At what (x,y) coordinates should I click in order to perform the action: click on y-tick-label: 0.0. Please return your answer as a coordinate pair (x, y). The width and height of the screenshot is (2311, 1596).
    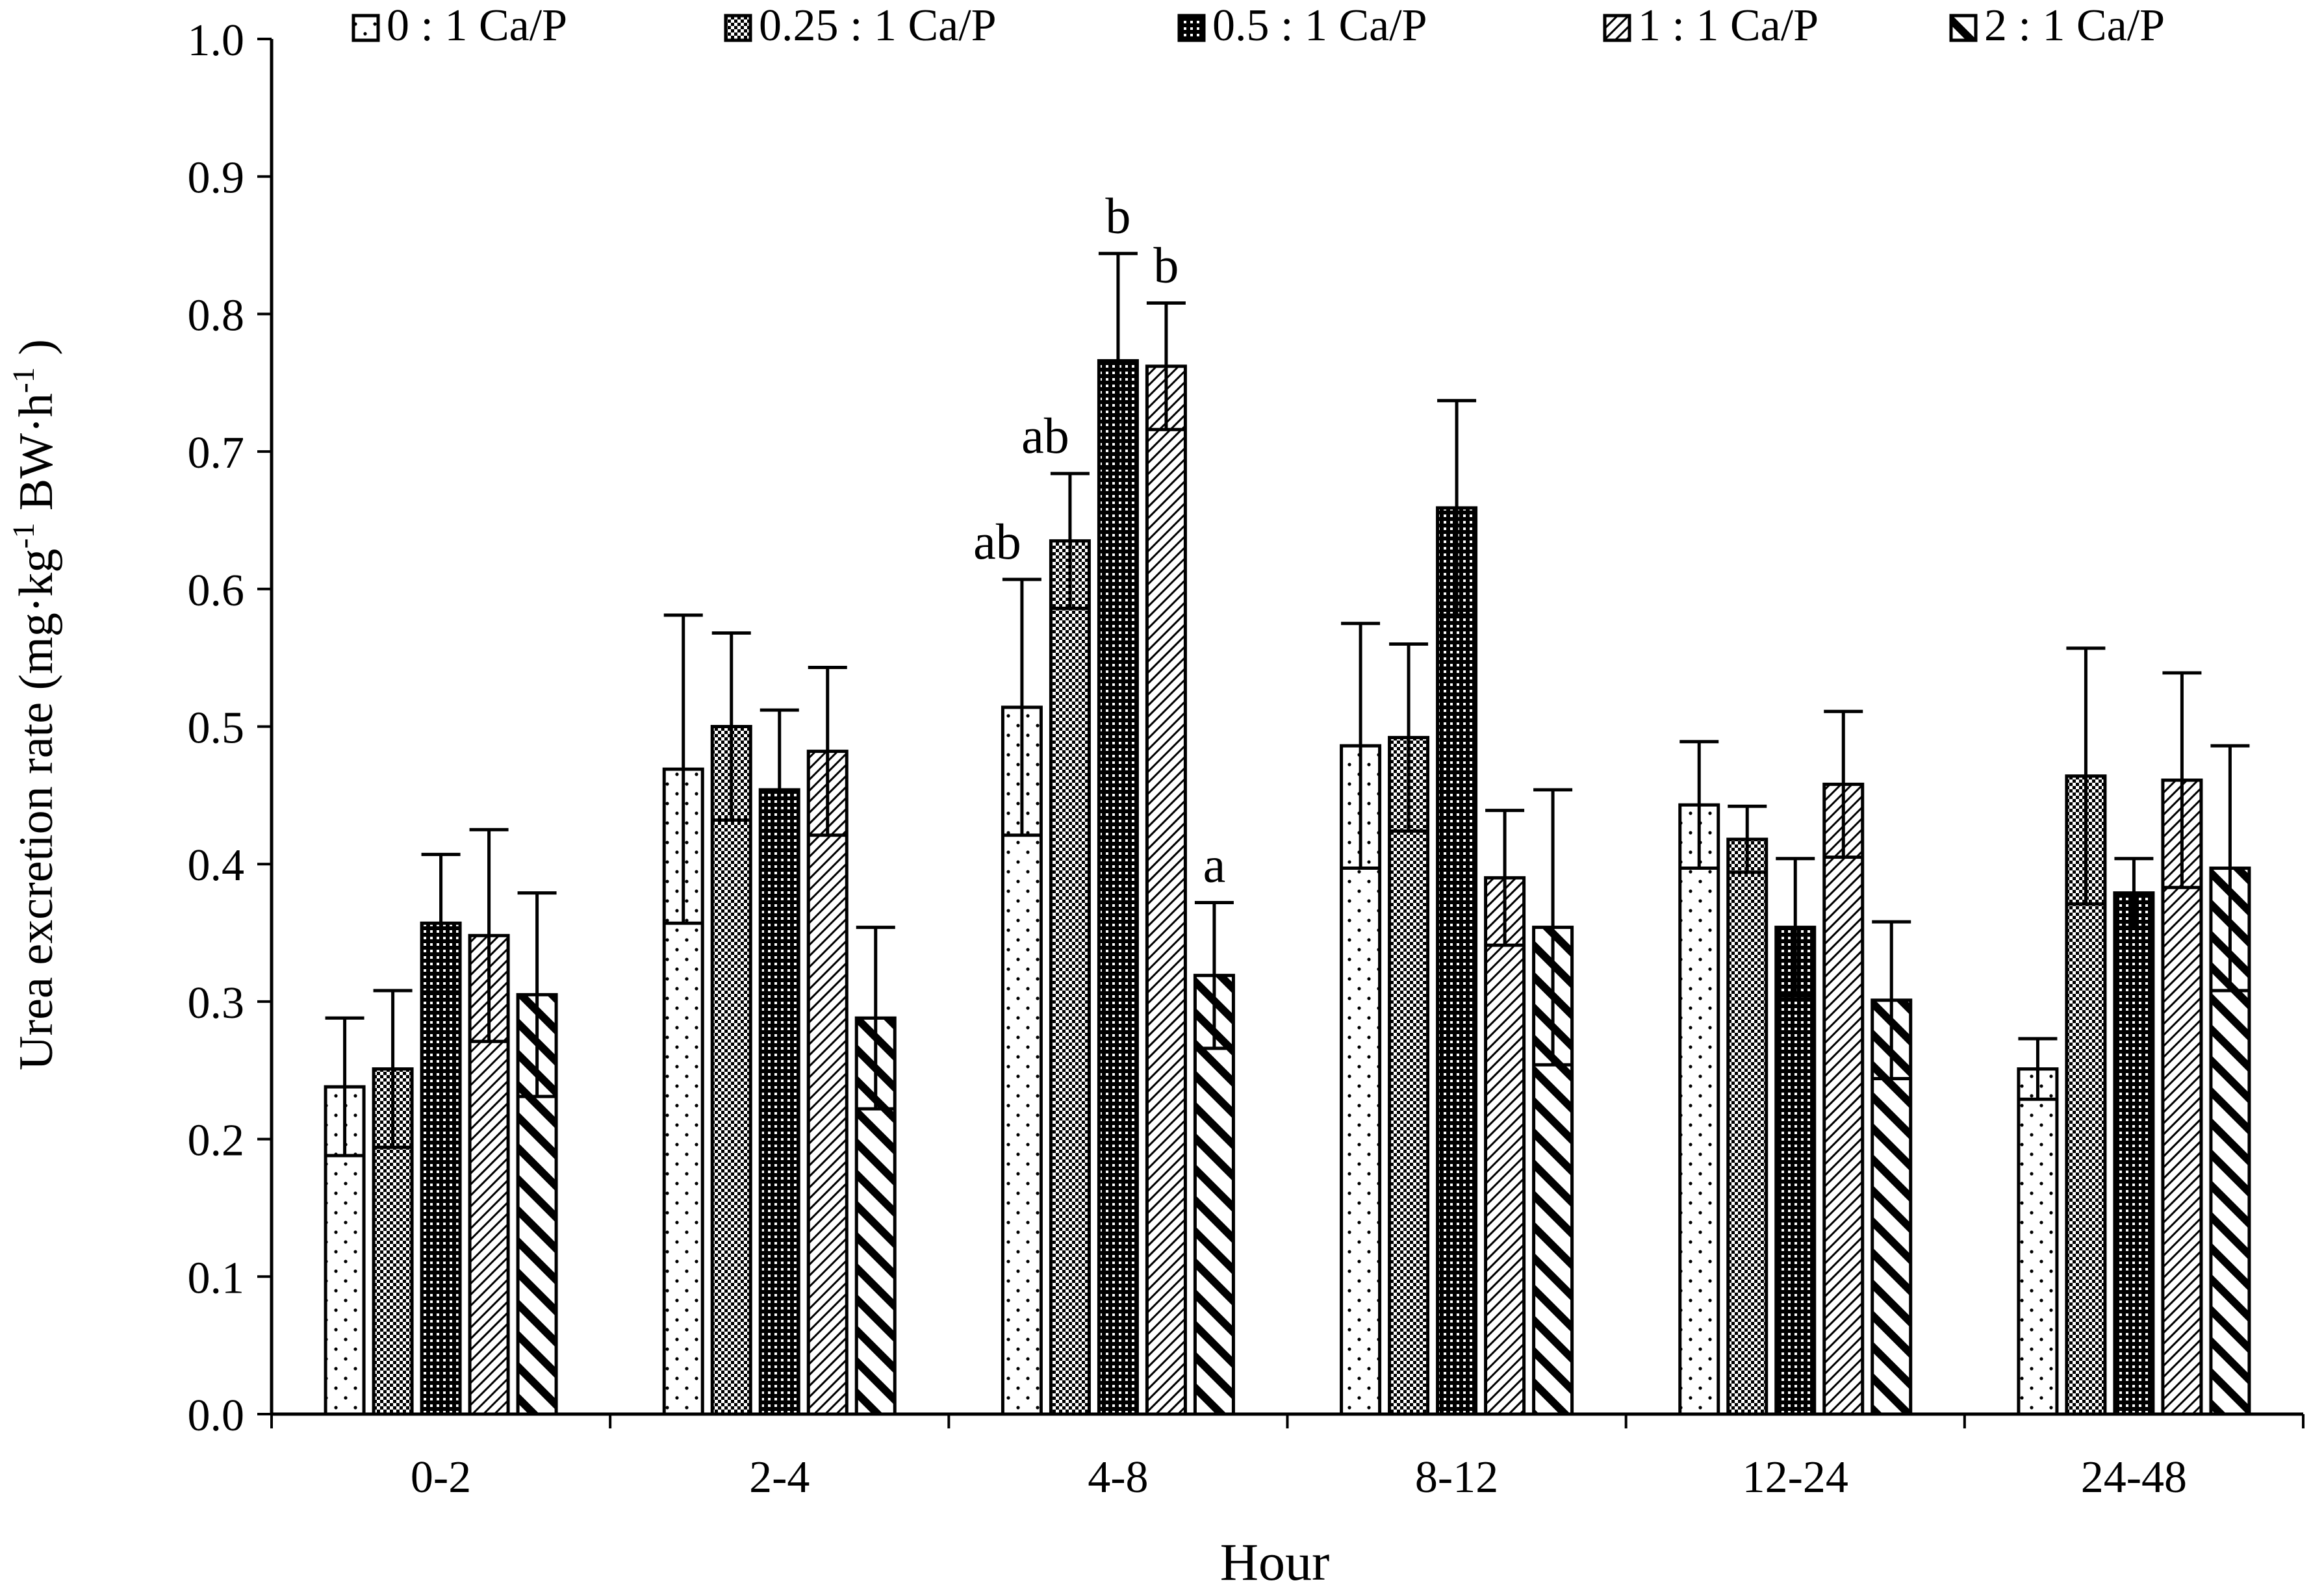
    Looking at the image, I should click on (217, 1416).